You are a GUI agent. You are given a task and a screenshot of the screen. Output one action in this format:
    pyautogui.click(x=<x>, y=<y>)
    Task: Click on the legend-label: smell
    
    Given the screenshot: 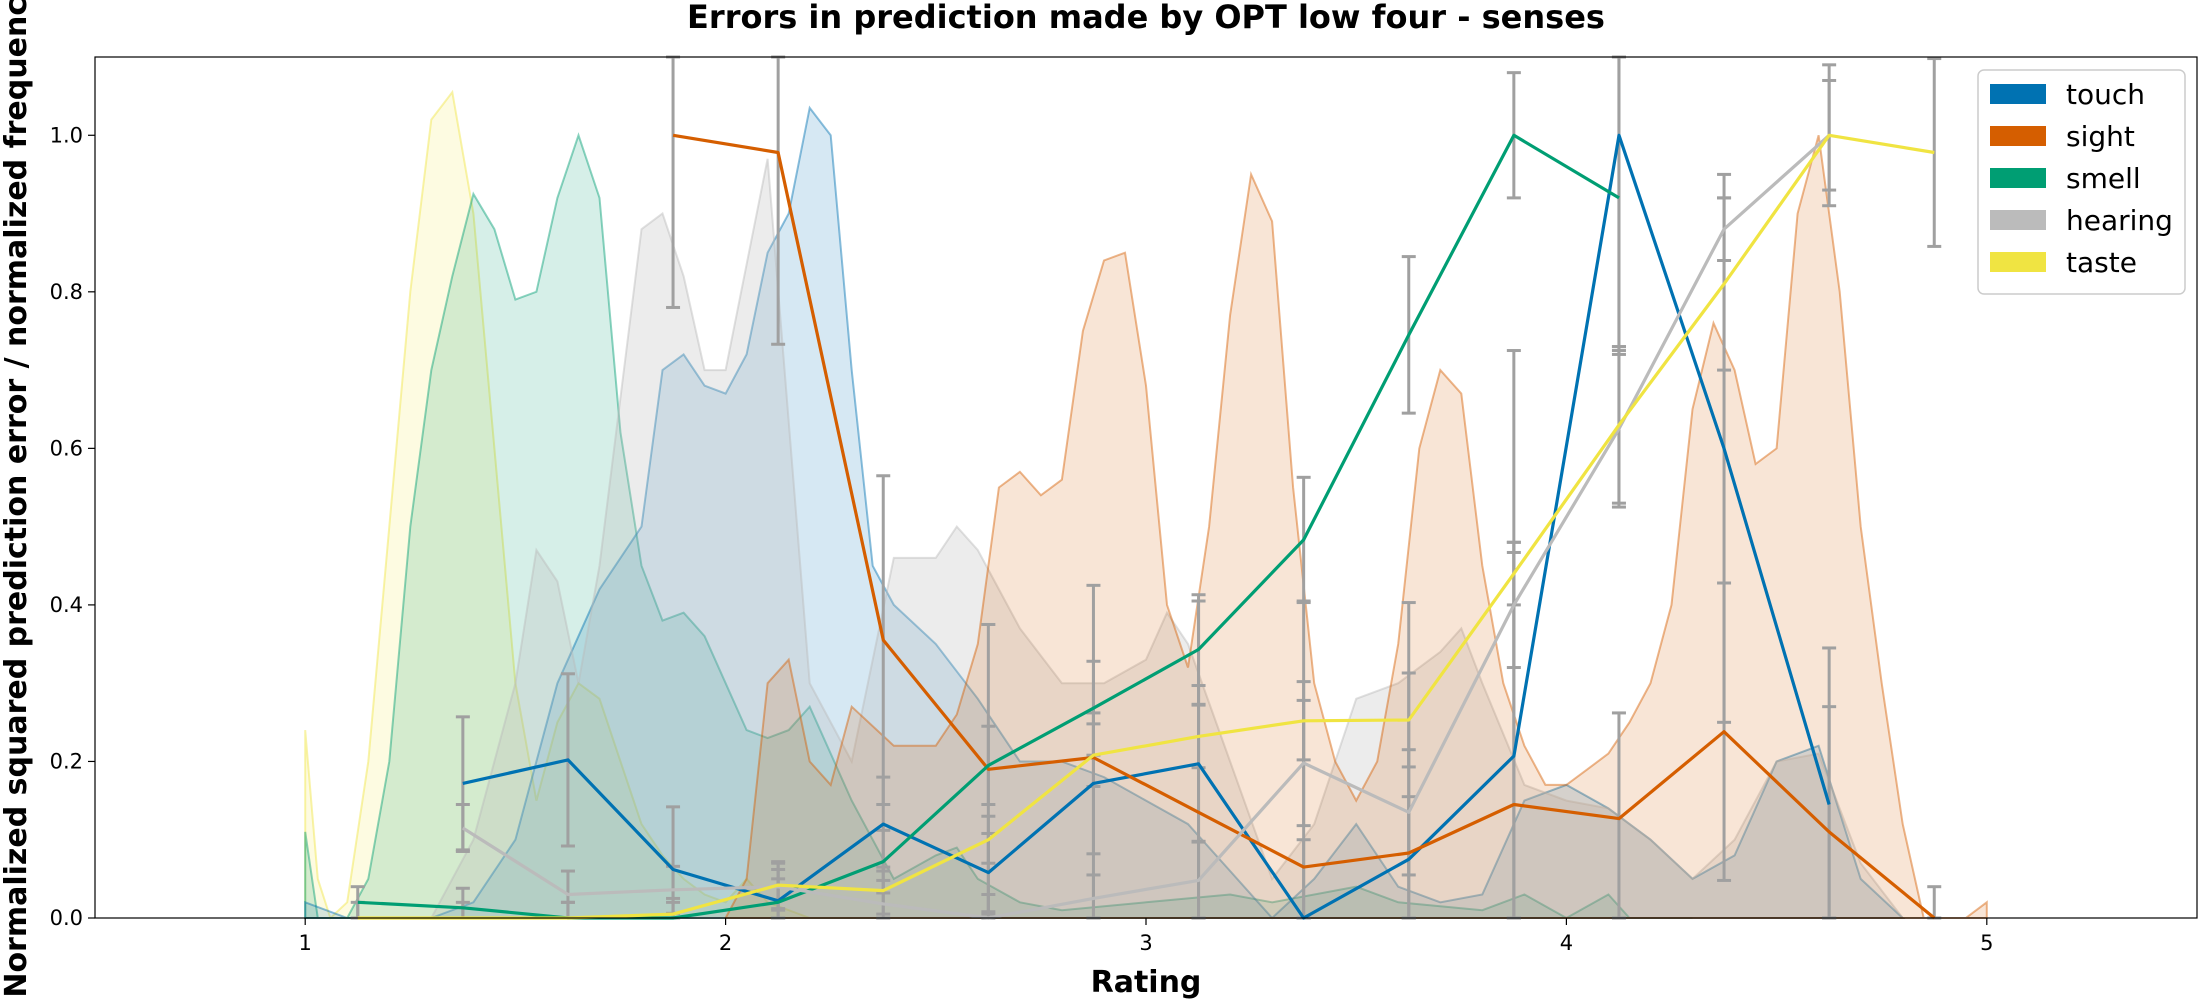 What is the action you would take?
    pyautogui.click(x=2103, y=178)
    